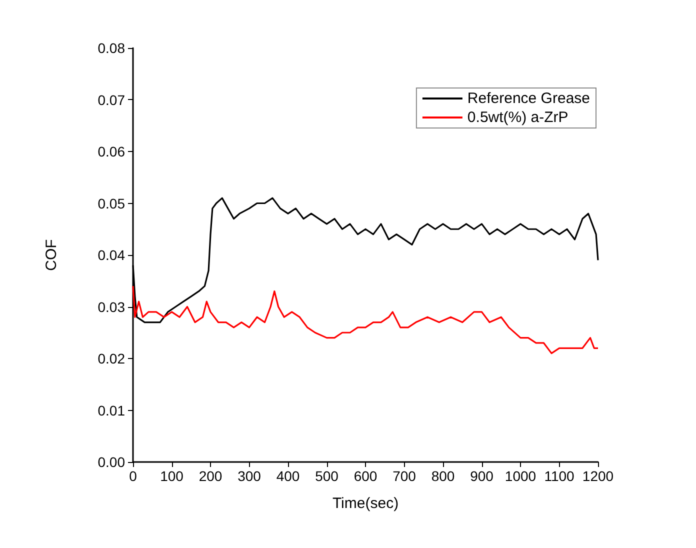 Image resolution: width=696 pixels, height=548 pixels. What do you see at coordinates (443, 476) in the screenshot?
I see `x-tick-label: 800` at bounding box center [443, 476].